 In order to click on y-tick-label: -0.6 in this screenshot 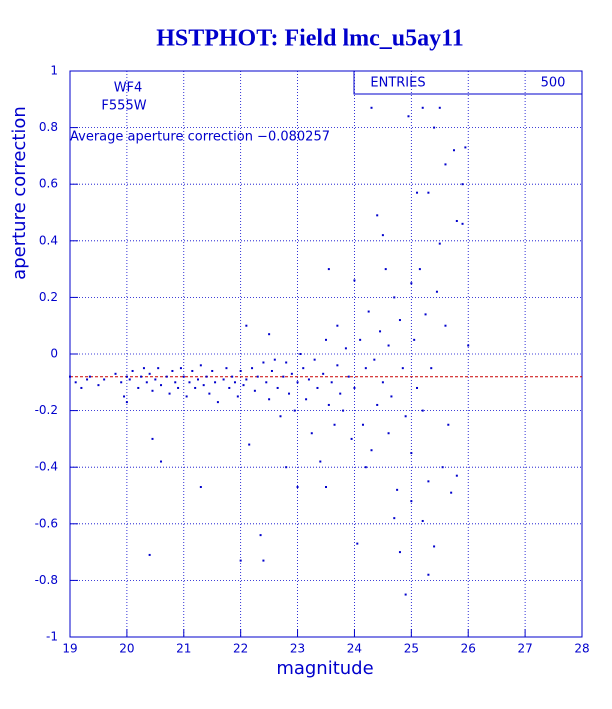, I will do `click(46, 523)`.